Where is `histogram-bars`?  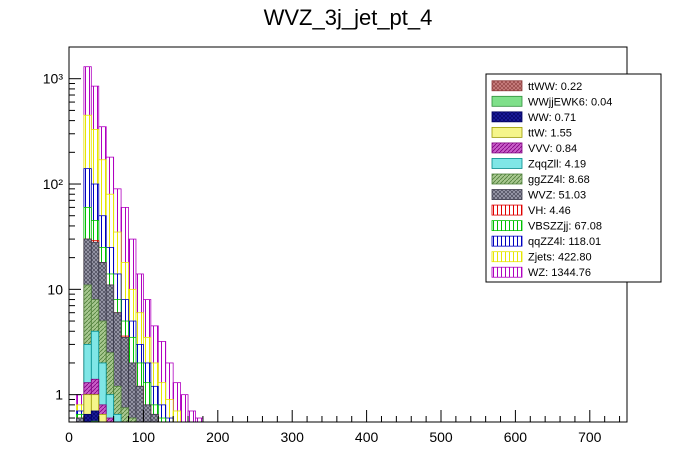 histogram-bars is located at coordinates (140, 244).